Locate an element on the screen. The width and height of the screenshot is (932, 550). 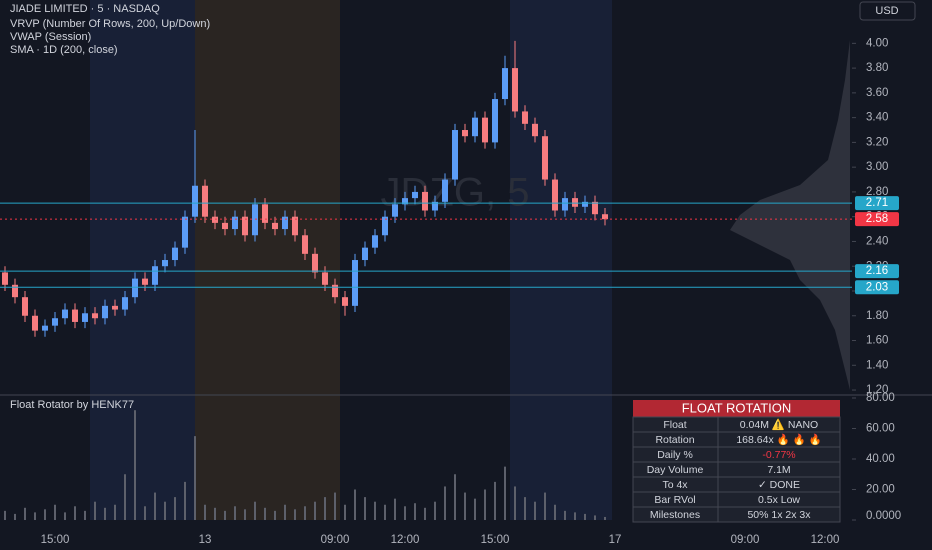
session-band is located at coordinates (561, 260).